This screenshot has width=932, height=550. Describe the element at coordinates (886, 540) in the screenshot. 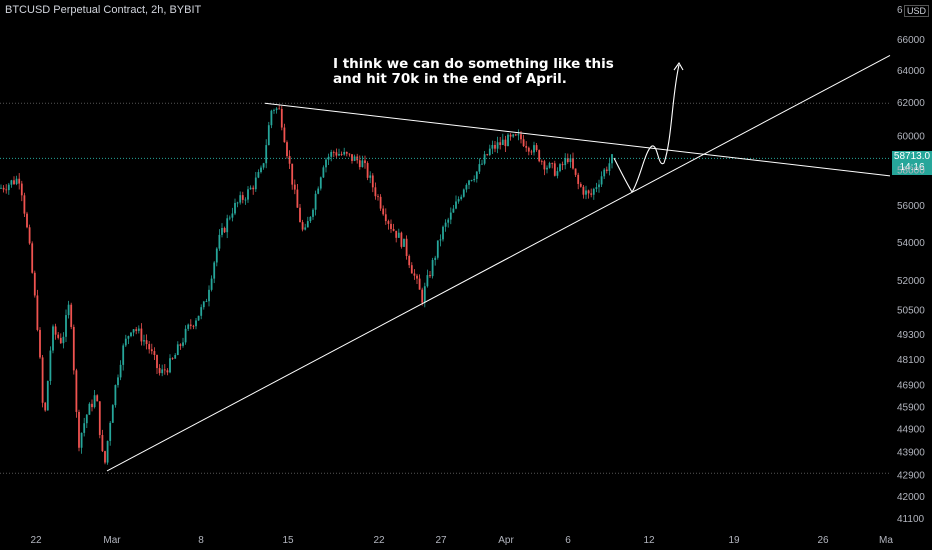

I see `time-tick-label: Ma` at that location.